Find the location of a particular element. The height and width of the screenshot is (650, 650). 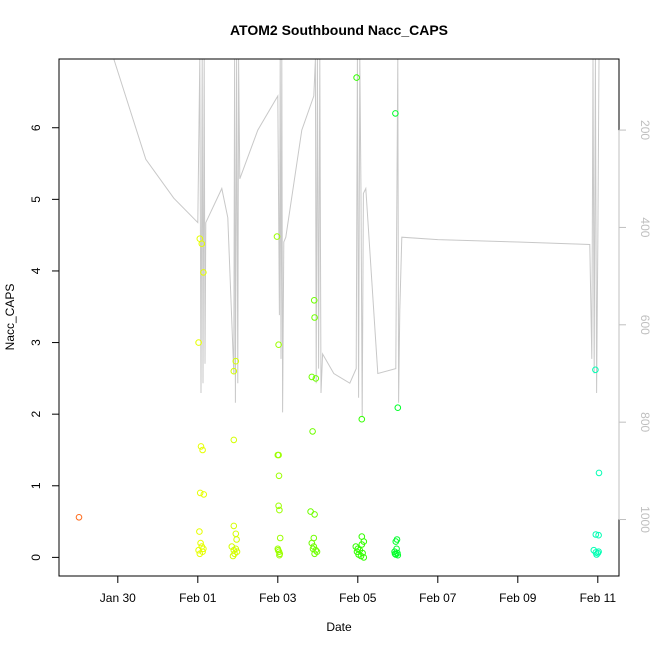

y-axis: 0 1 2 3 4 5 6 is located at coordinates (44, 342).